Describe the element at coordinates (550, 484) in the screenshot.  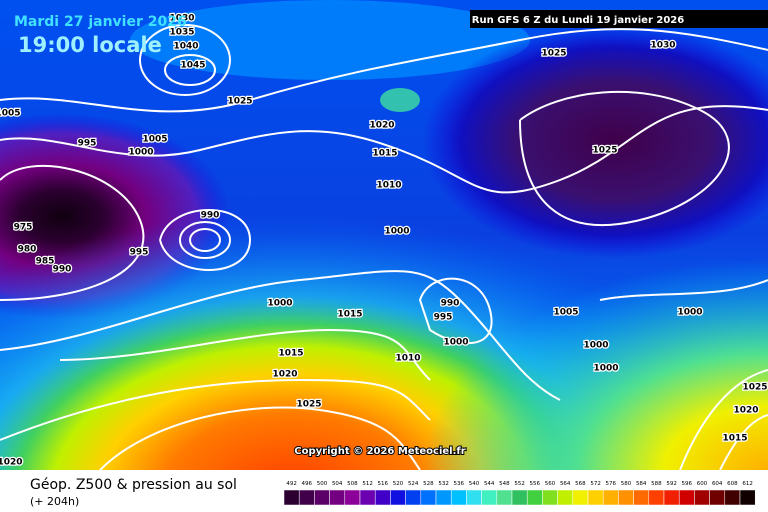
I see `legend-label: 560` at that location.